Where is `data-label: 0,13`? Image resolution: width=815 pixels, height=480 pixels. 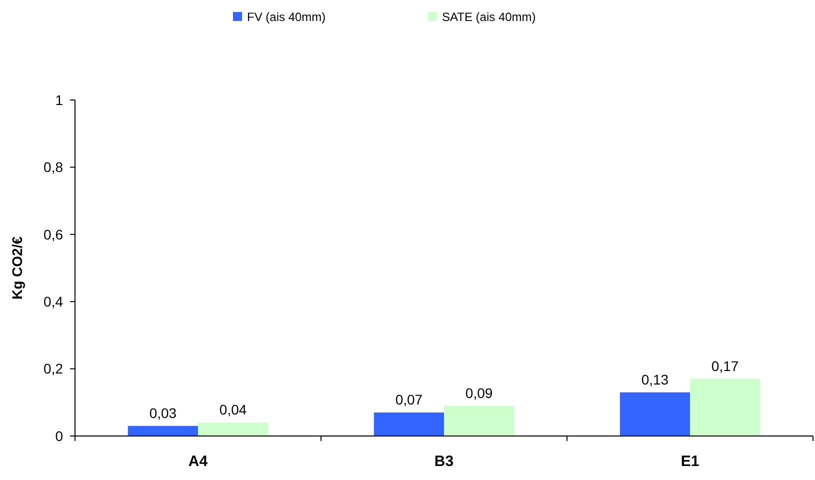 data-label: 0,13 is located at coordinates (655, 379).